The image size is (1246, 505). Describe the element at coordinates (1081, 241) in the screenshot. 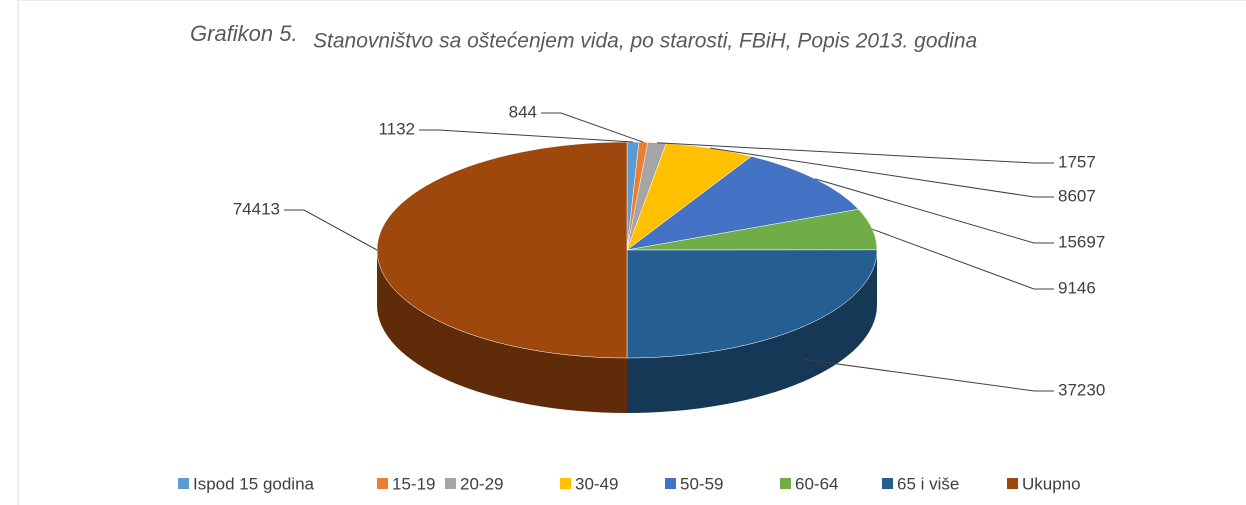

I see `data-label: 15697` at that location.